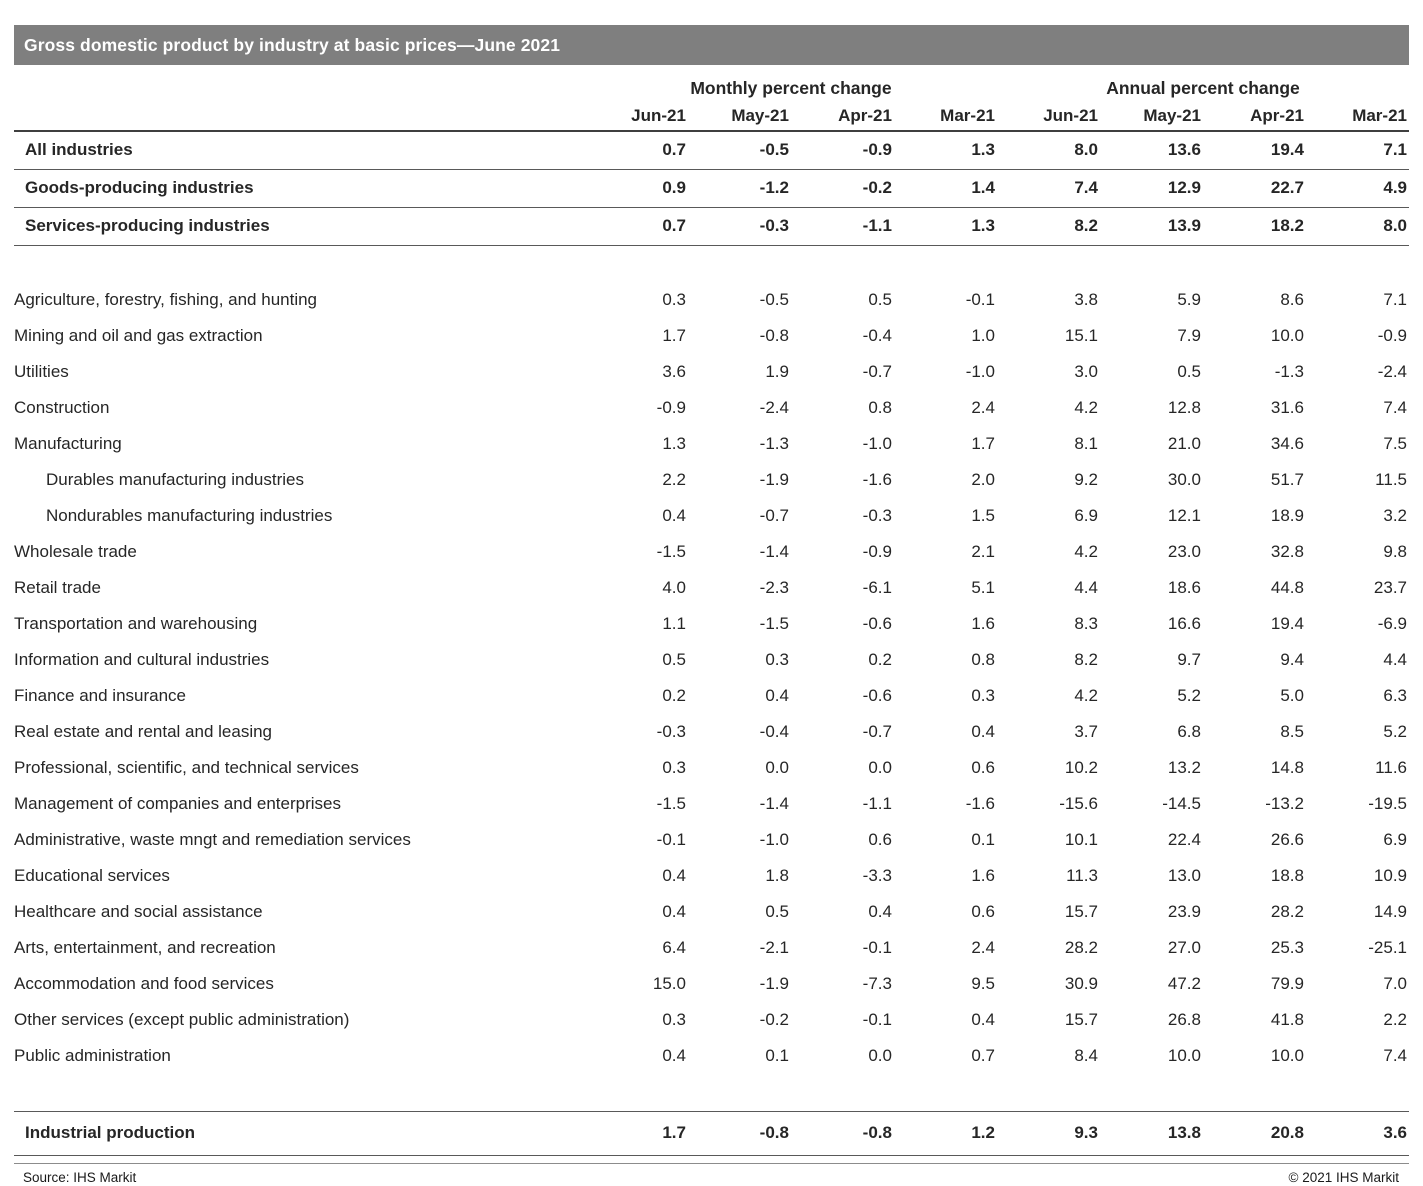  Describe the element at coordinates (1287, 623) in the screenshot. I see `cell-value: 19.4` at that location.